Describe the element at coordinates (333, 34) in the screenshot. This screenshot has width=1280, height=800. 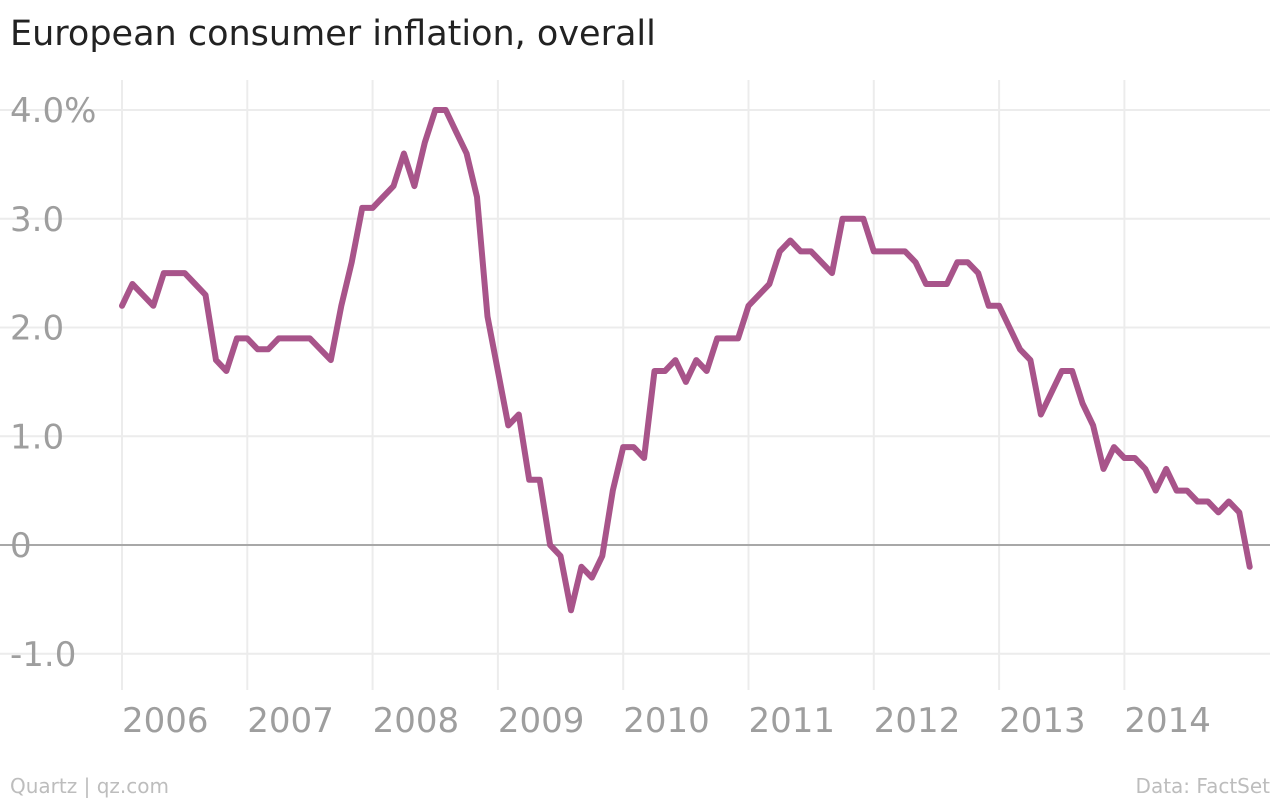
I see `chart-title: European consumer inflation, overall` at that location.